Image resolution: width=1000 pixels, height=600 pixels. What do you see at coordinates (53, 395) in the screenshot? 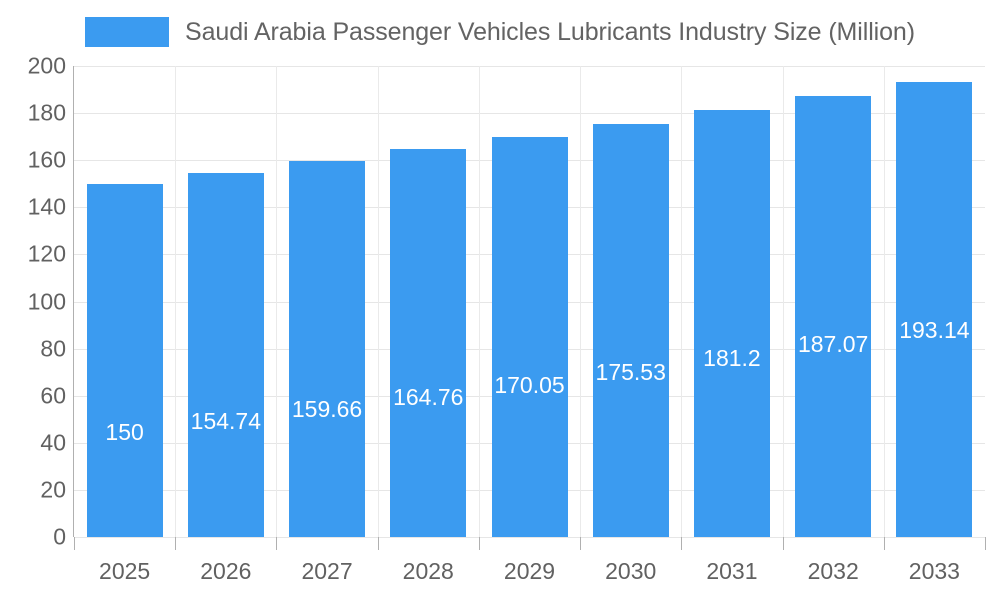
I see `y-axis-tick-label: 60` at bounding box center [53, 395].